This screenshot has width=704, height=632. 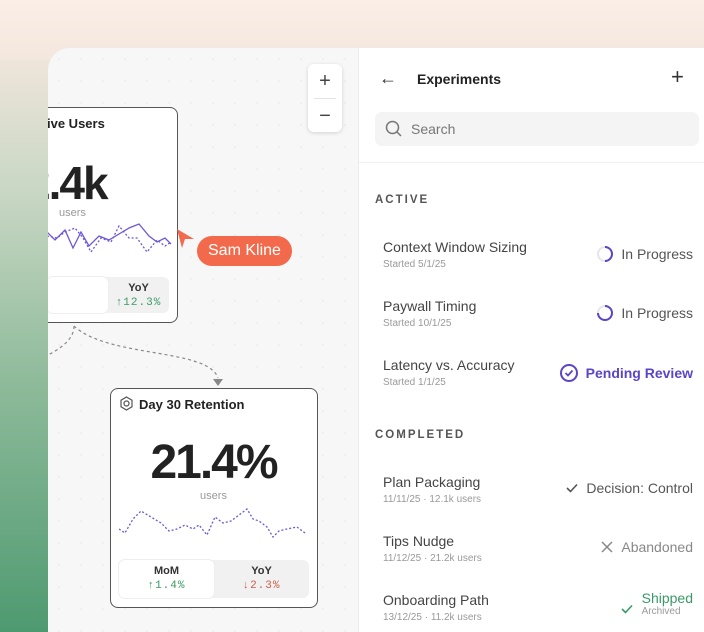 What do you see at coordinates (430, 306) in the screenshot?
I see `experiment-name: Paywall Timing` at bounding box center [430, 306].